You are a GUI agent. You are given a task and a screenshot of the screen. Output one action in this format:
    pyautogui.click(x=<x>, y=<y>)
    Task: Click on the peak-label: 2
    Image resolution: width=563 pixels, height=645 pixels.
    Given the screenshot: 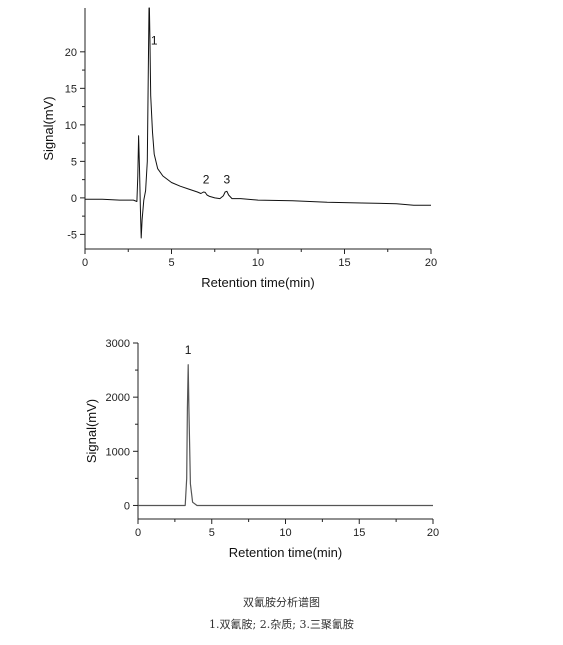 What is the action you would take?
    pyautogui.click(x=206, y=179)
    